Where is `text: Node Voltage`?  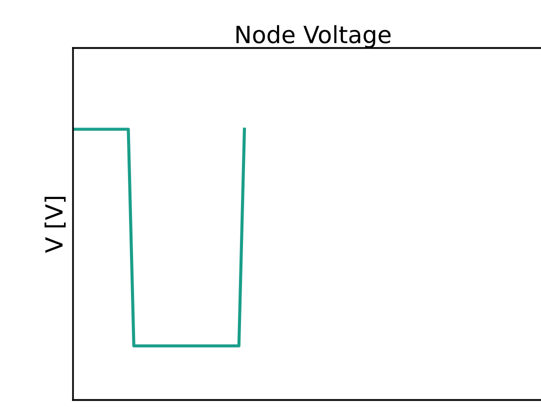 text: Node Voltage is located at coordinates (313, 36).